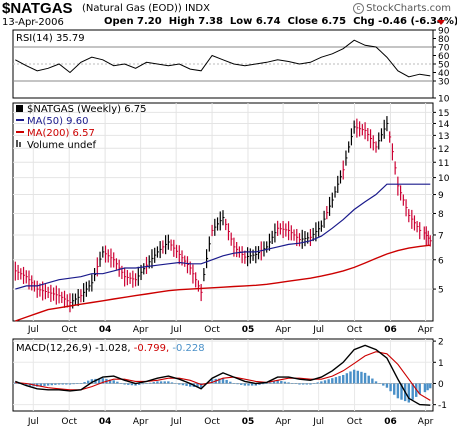 The width and height of the screenshot is (457, 429). Describe the element at coordinates (149, 21) in the screenshot. I see `open-value: 7.20` at that location.